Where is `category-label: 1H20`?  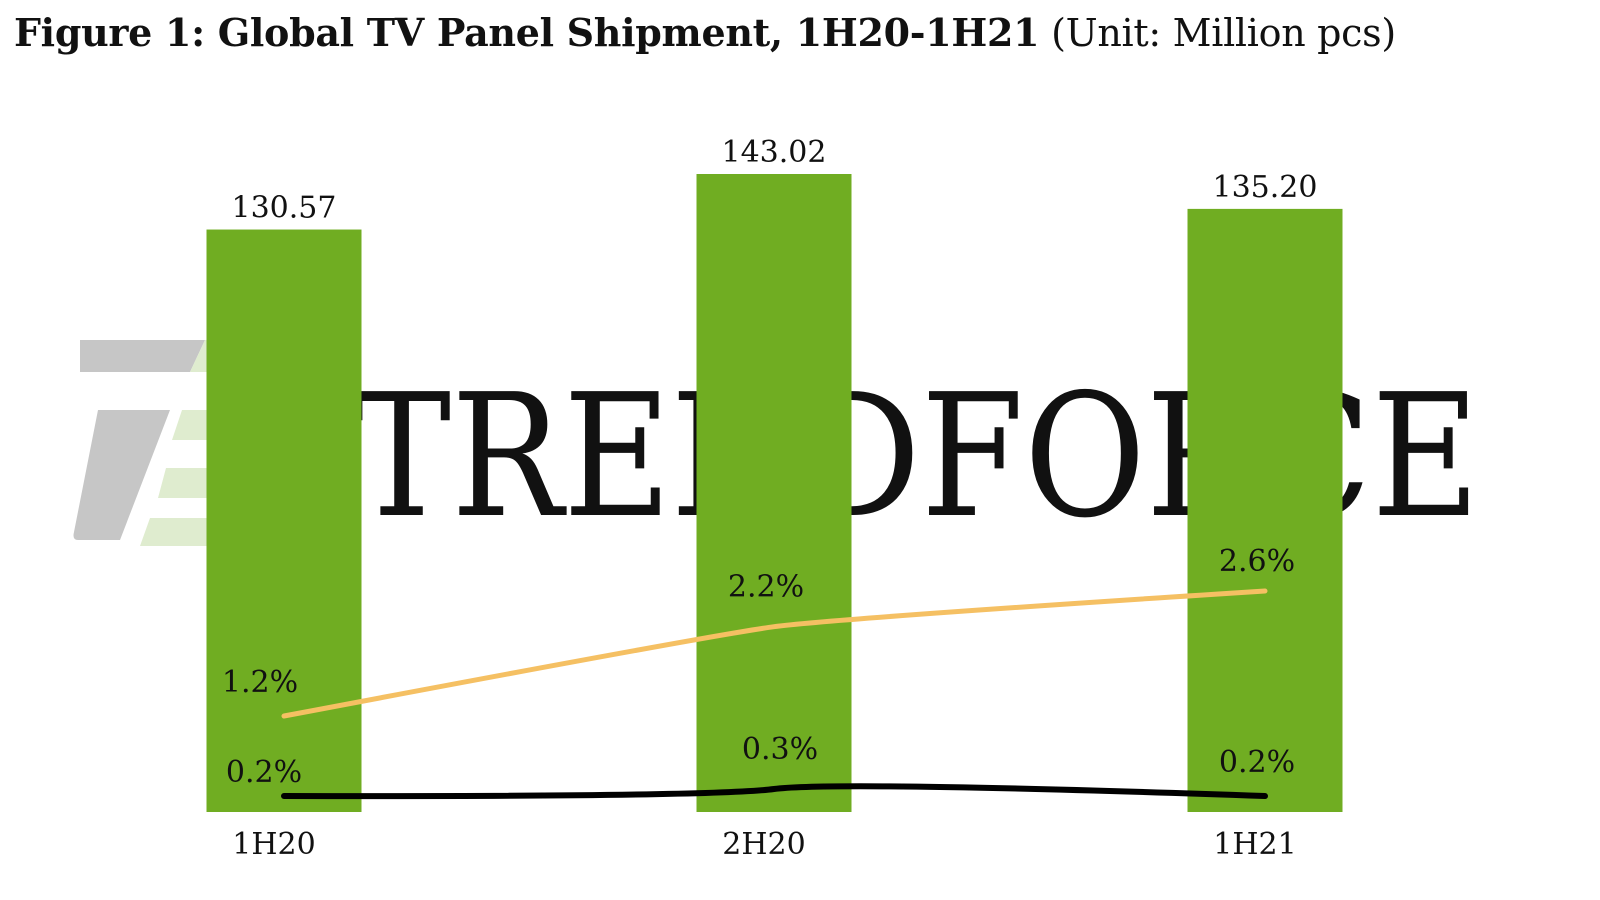
category-label: 1H20 is located at coordinates (273, 844).